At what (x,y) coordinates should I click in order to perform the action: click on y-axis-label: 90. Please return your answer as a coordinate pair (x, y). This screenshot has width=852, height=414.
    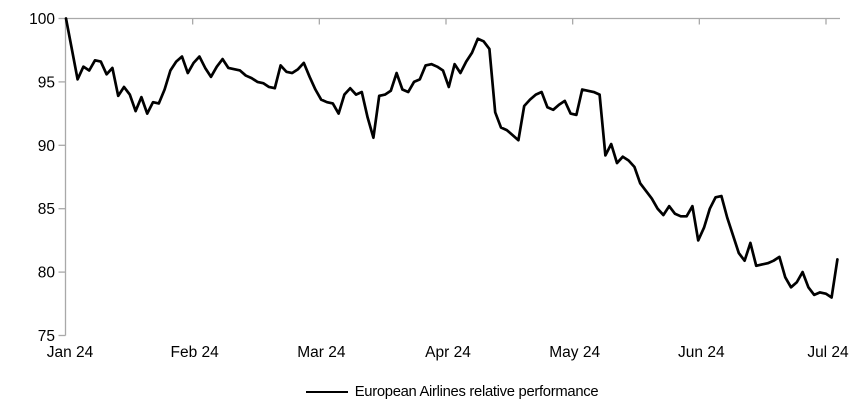
    Looking at the image, I should click on (47, 146).